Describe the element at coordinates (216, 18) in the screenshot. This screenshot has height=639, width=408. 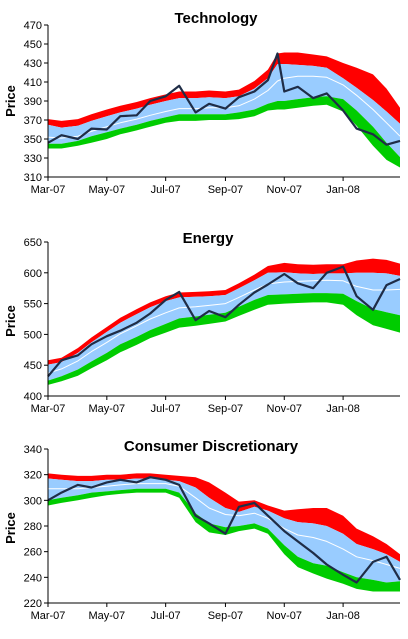
I see `chart-title: Technology` at that location.